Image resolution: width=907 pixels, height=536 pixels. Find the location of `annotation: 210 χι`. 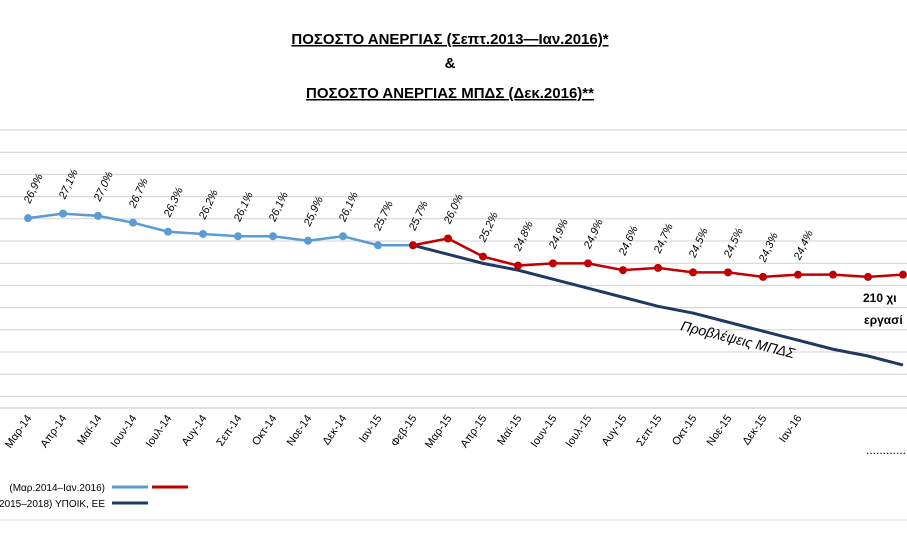

annotation: 210 χι is located at coordinates (880, 298).